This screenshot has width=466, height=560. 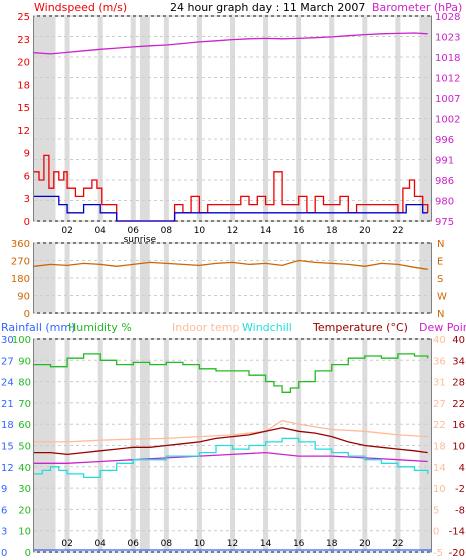 I want to click on wind-xtick-22: 22, so click(x=397, y=231).